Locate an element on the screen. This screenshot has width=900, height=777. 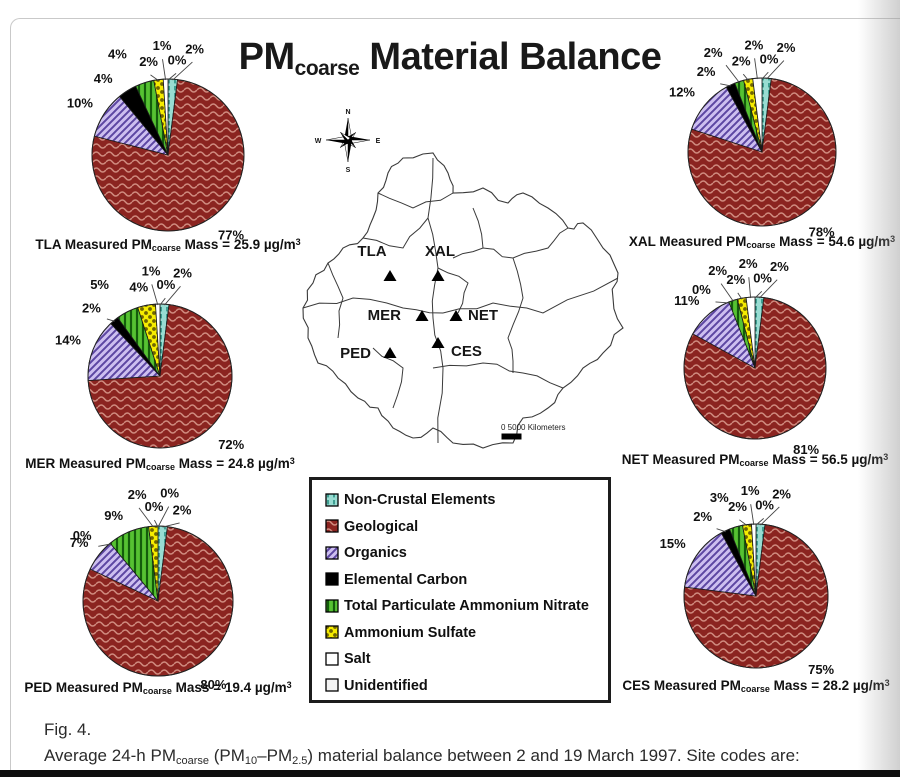
site-marker-mer is located at coordinates (422, 315).